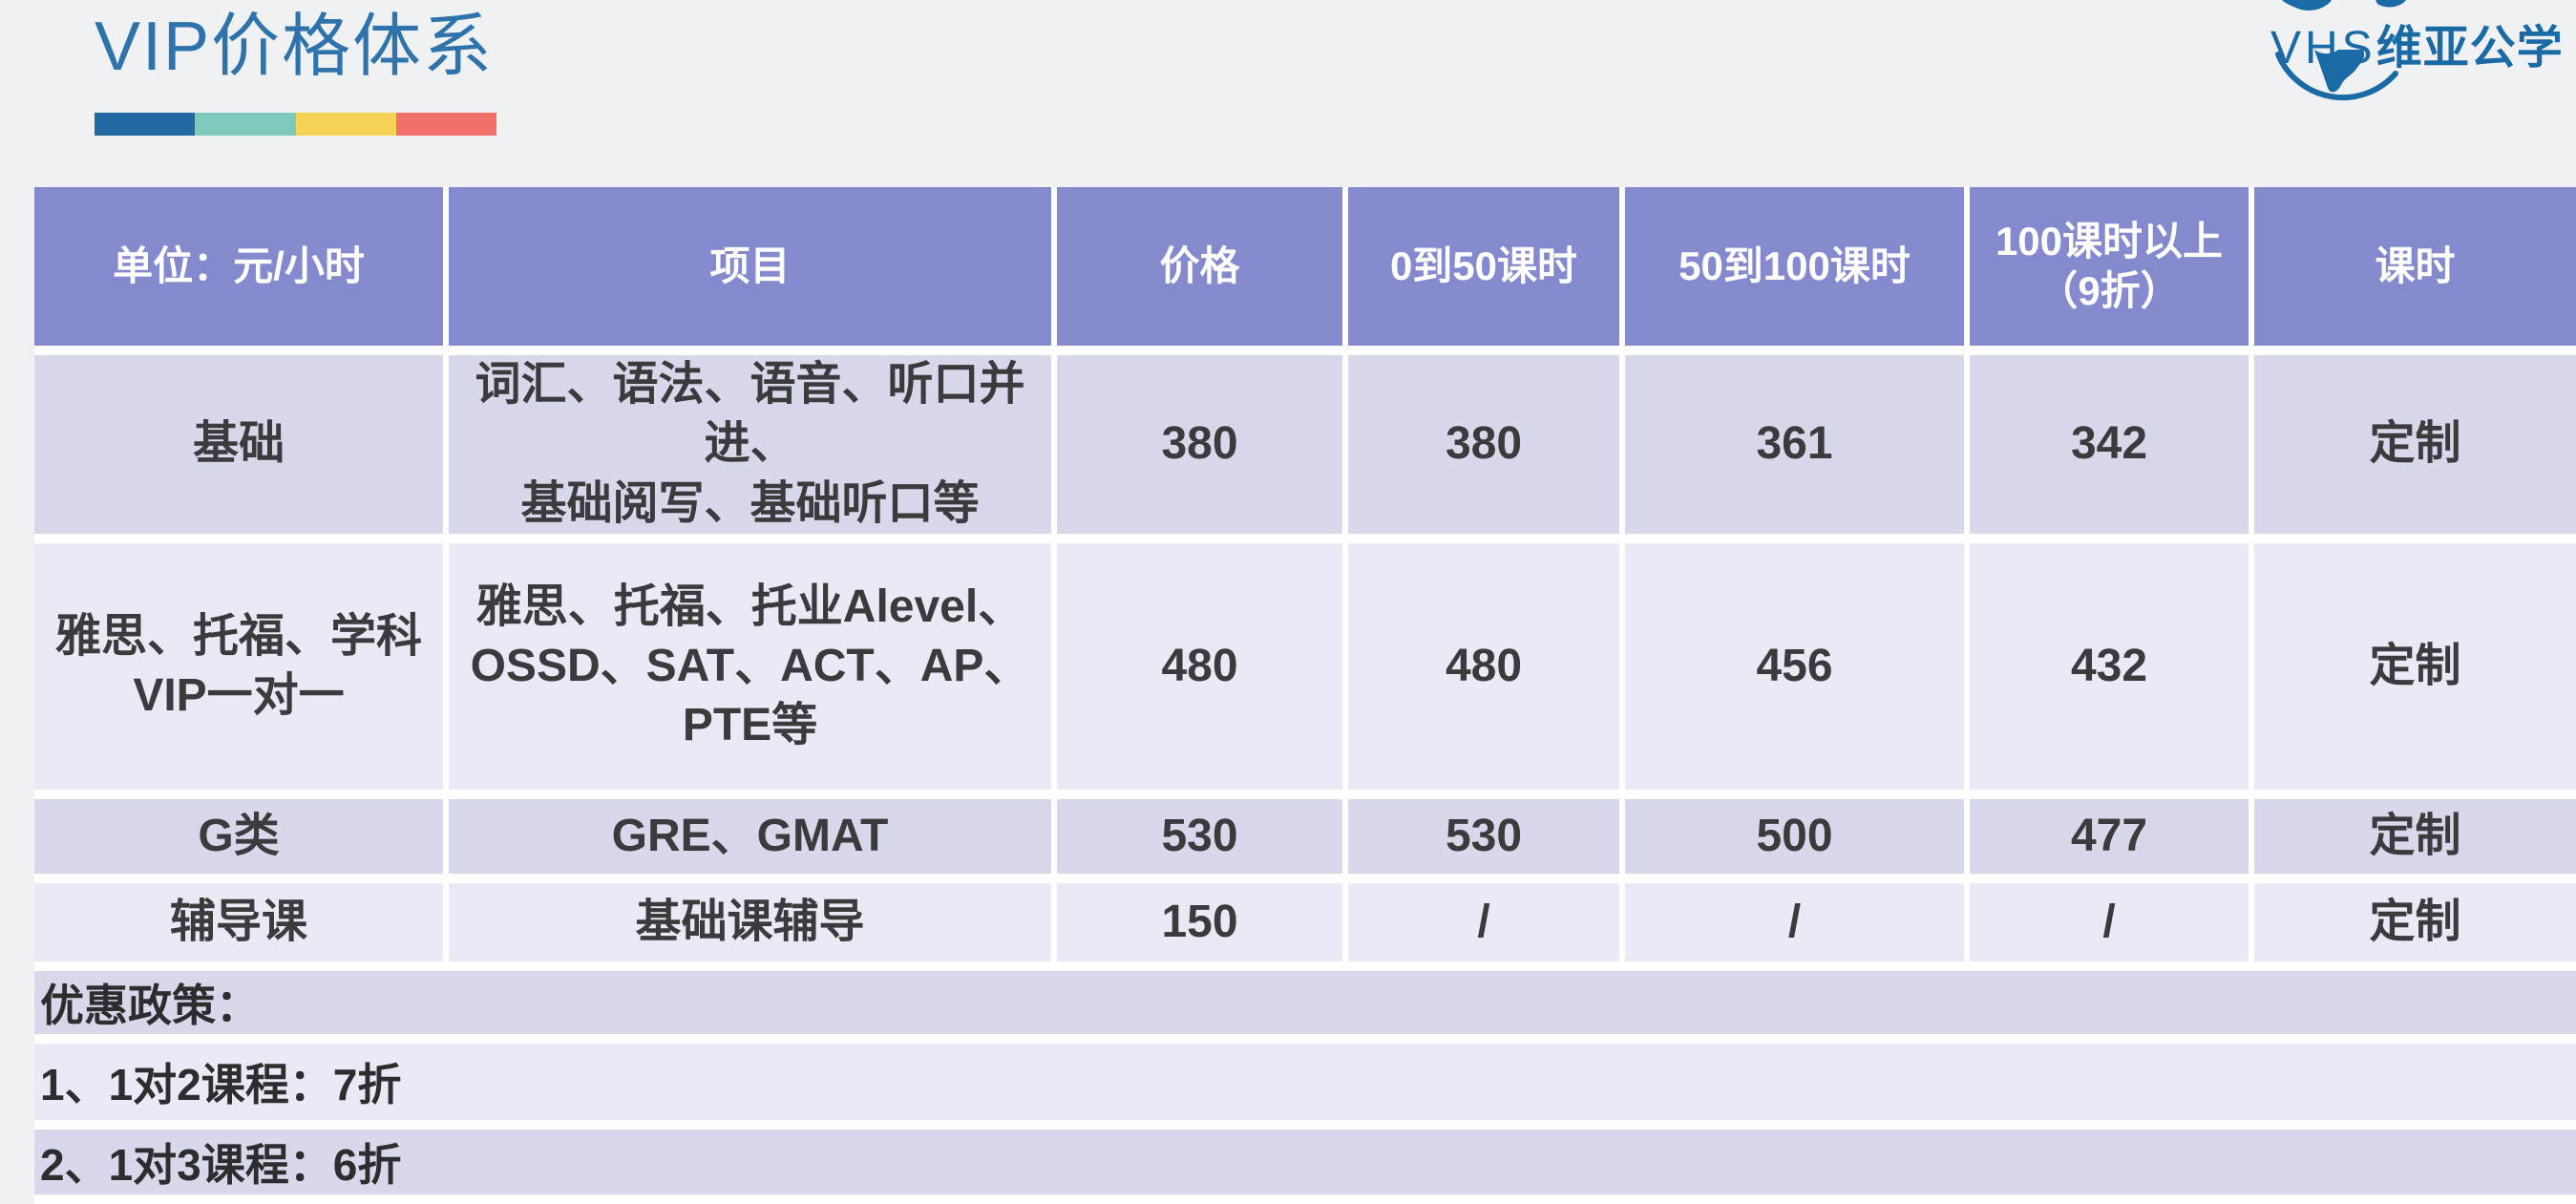  Describe the element at coordinates (753, 927) in the screenshot. I see `cell-project: 基础课辅导` at that location.